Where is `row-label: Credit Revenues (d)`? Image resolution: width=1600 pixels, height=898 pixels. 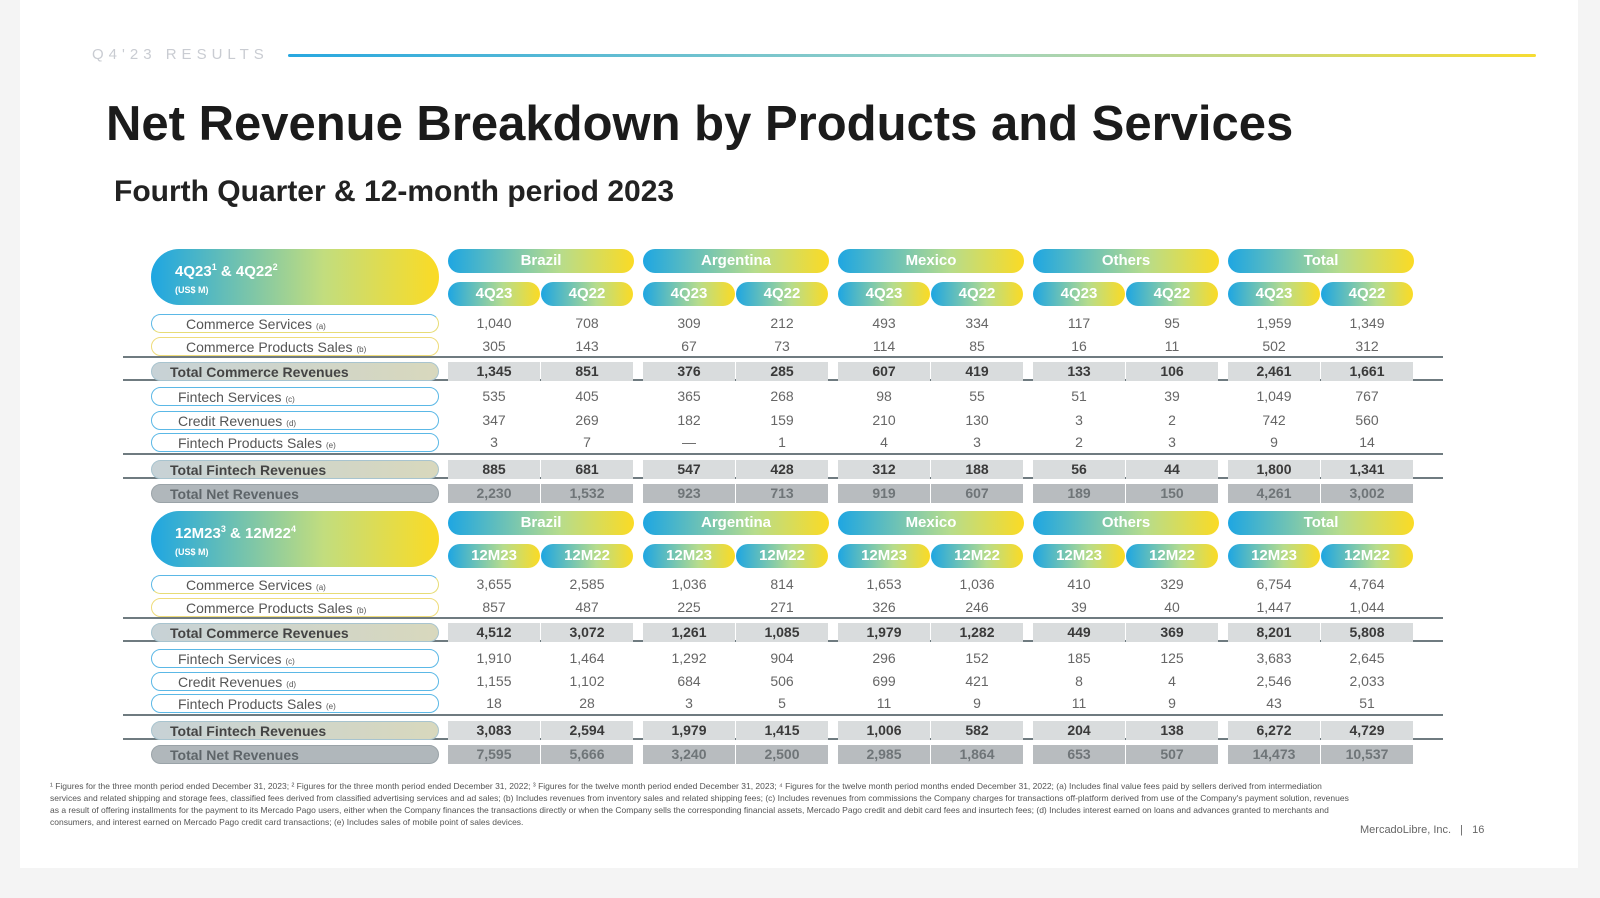 row-label: Credit Revenues (d) is located at coordinates (295, 681).